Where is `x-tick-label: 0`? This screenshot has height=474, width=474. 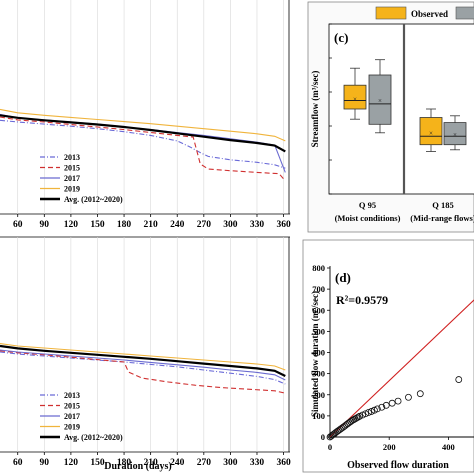 x-tick-label: 0 is located at coordinates (330, 447).